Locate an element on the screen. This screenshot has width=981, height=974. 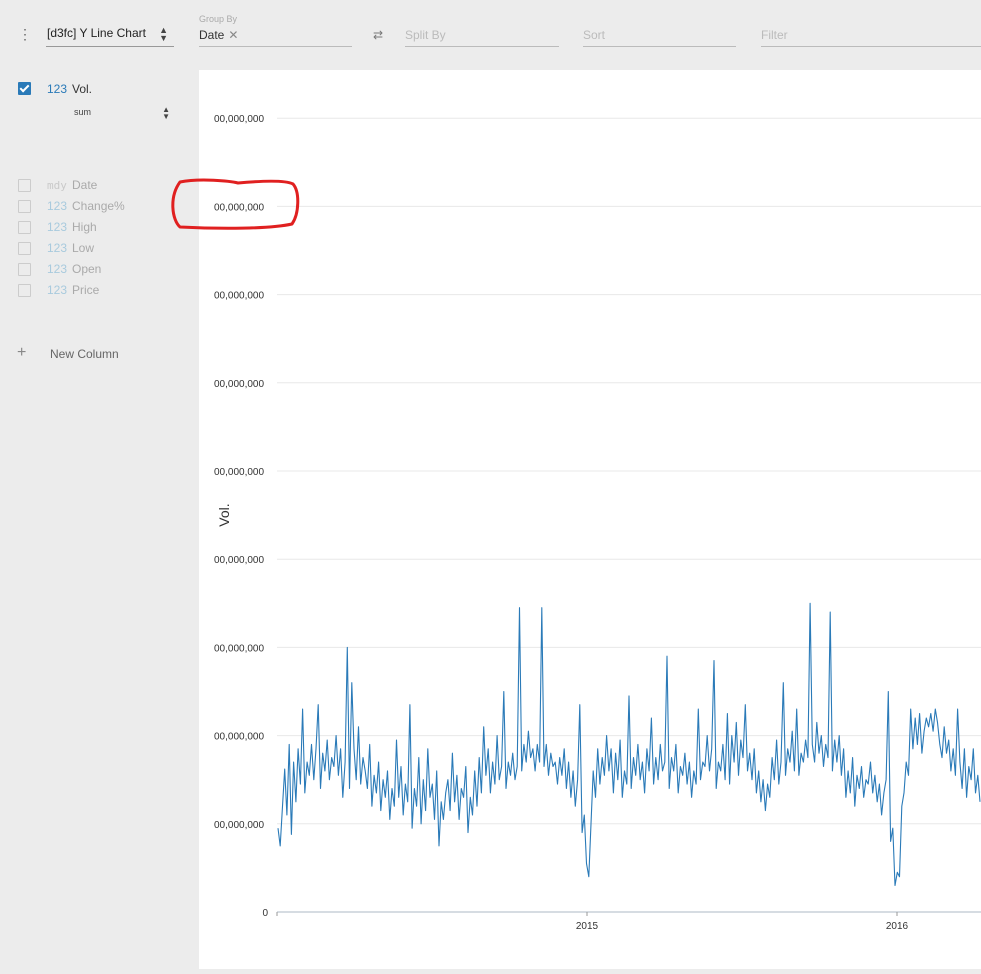
inactive-column-low: 123 Low is located at coordinates (99, 248).